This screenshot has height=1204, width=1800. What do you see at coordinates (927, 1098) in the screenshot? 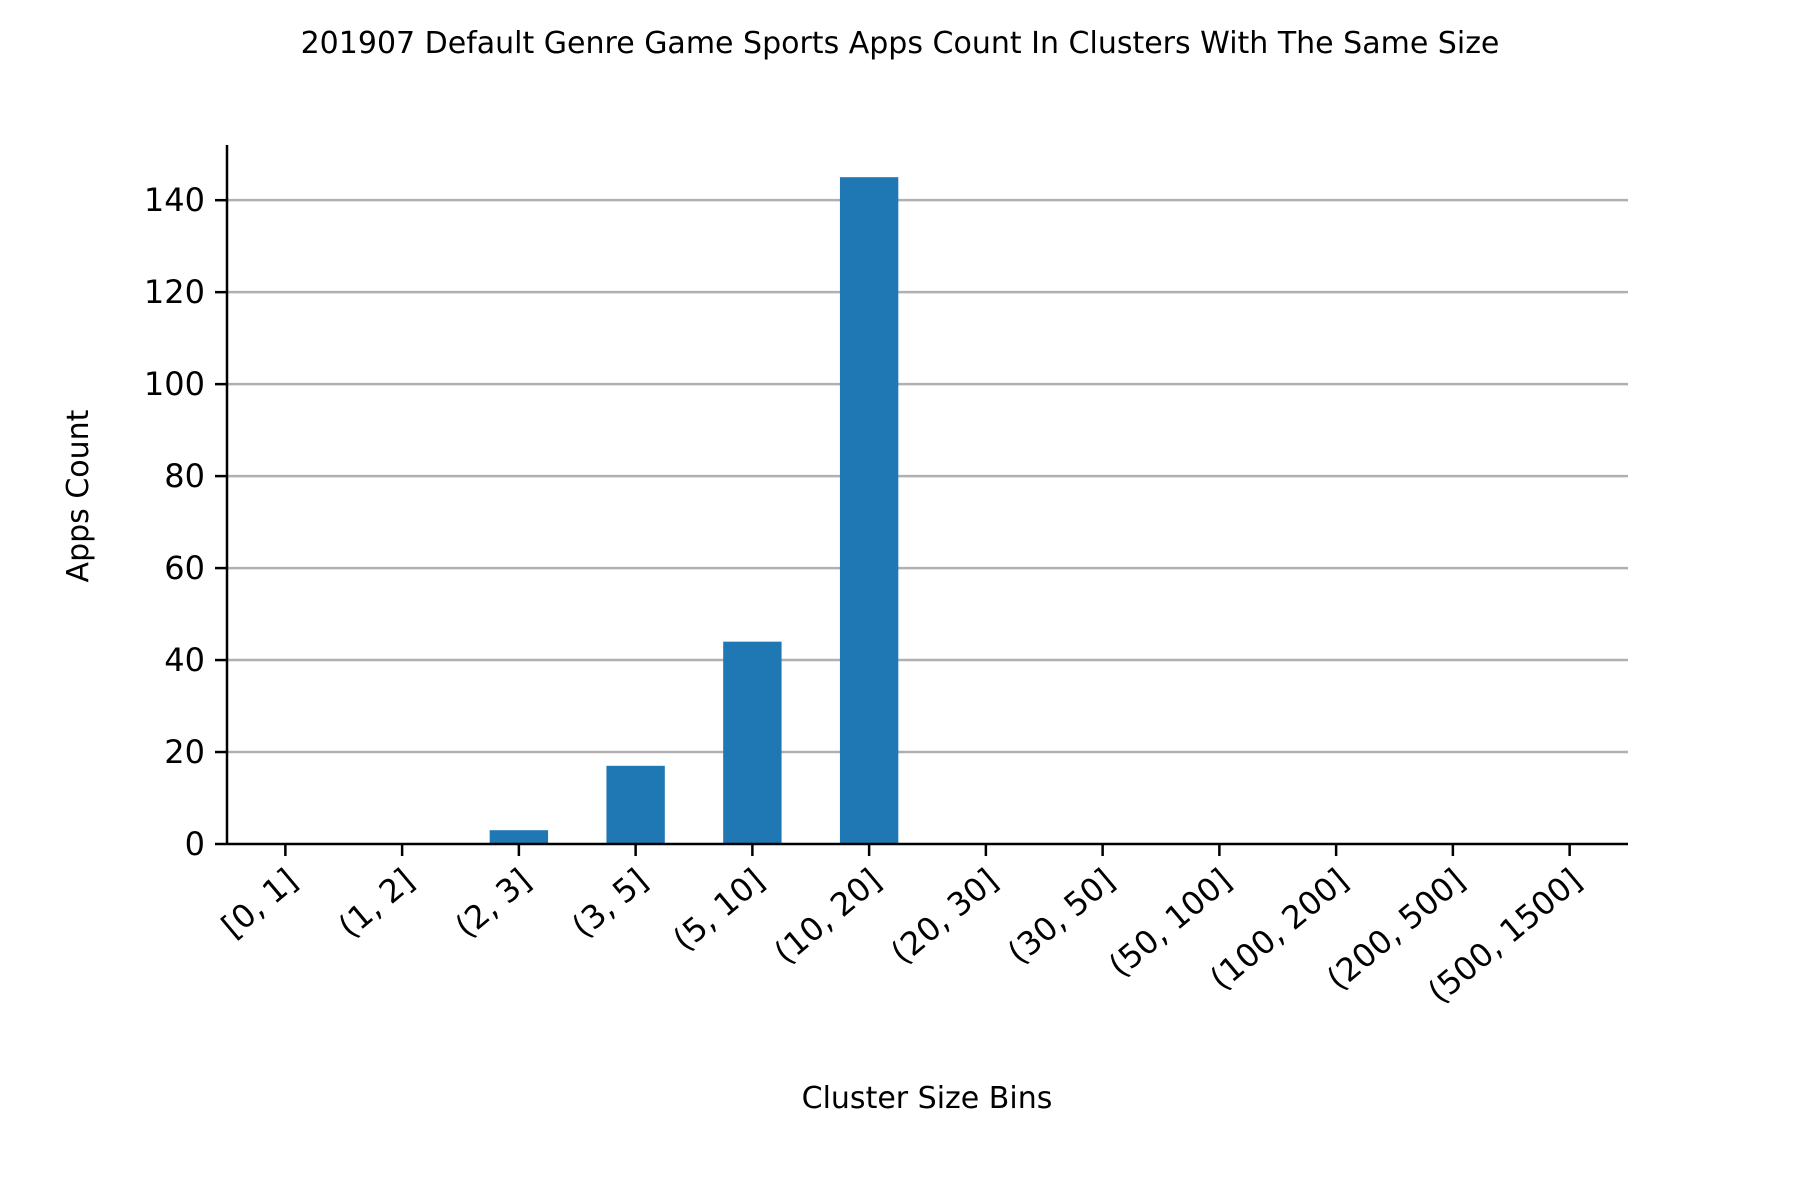
I see `x-axis-label: Cluster Size Bins` at bounding box center [927, 1098].